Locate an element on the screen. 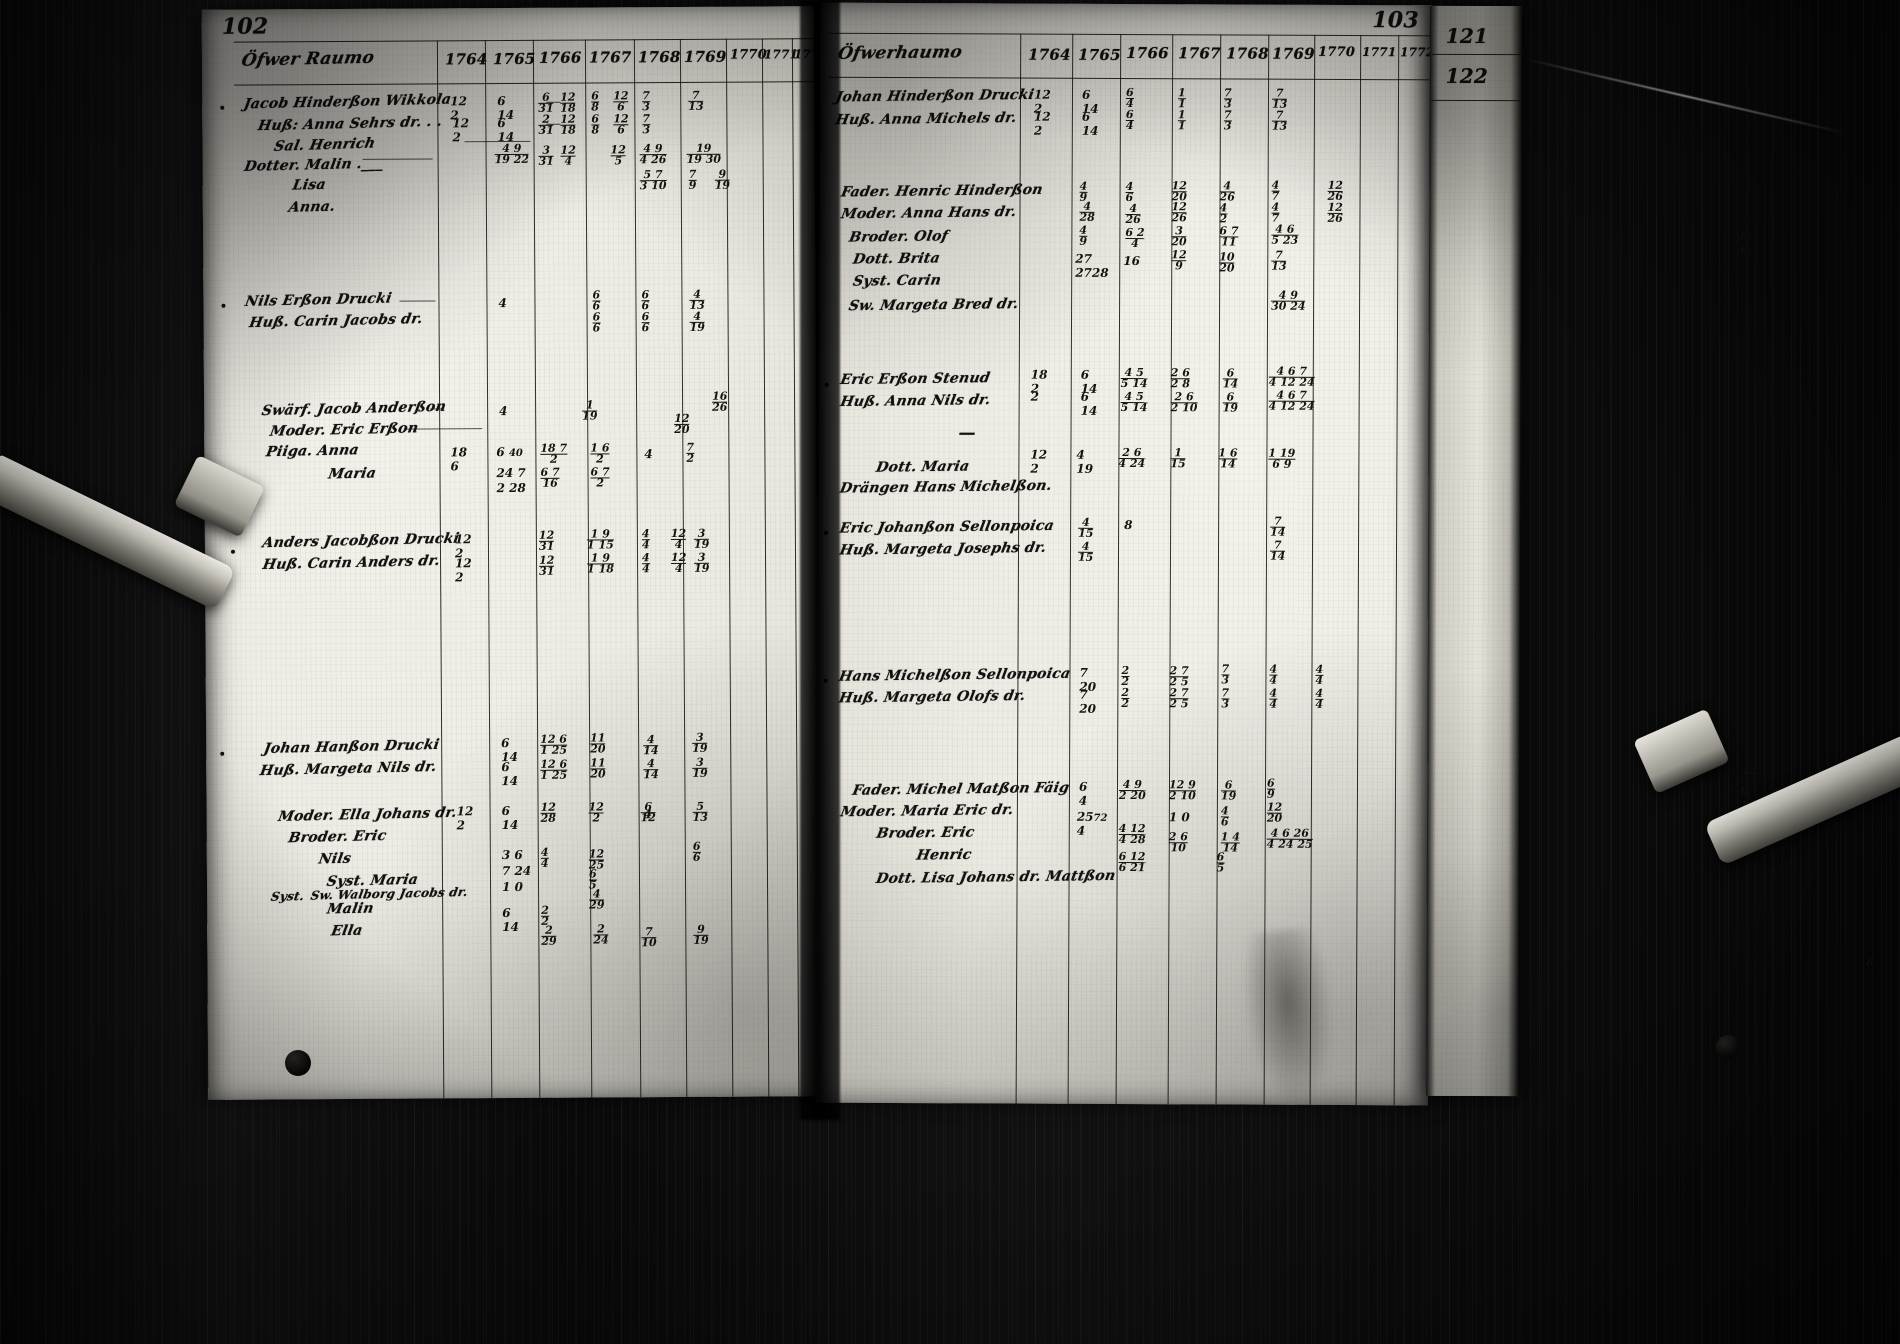 This screenshot has height=1344, width=1900. margin-numeral: 8 is located at coordinates (1870, 962).